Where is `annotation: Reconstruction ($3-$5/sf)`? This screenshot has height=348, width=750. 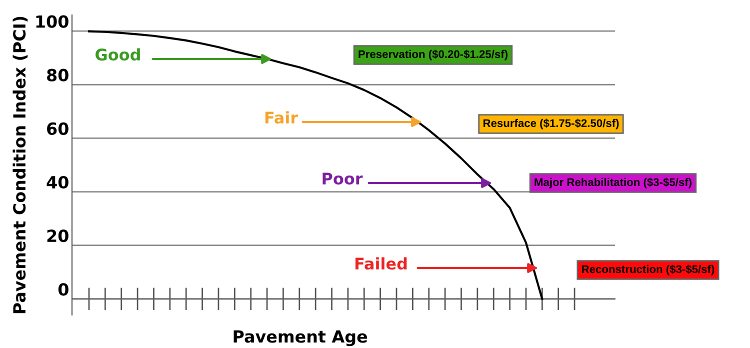 annotation: Reconstruction ($3-$5/sf) is located at coordinates (648, 270).